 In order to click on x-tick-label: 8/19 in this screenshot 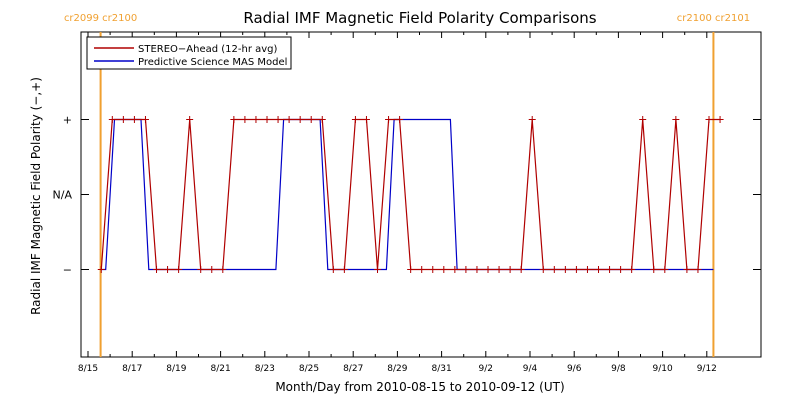, I will do `click(176, 369)`.